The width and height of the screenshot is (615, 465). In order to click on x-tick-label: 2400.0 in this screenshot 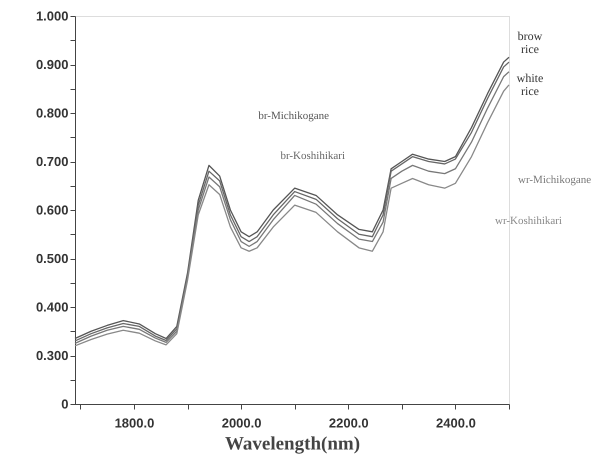, I will do `click(456, 423)`.